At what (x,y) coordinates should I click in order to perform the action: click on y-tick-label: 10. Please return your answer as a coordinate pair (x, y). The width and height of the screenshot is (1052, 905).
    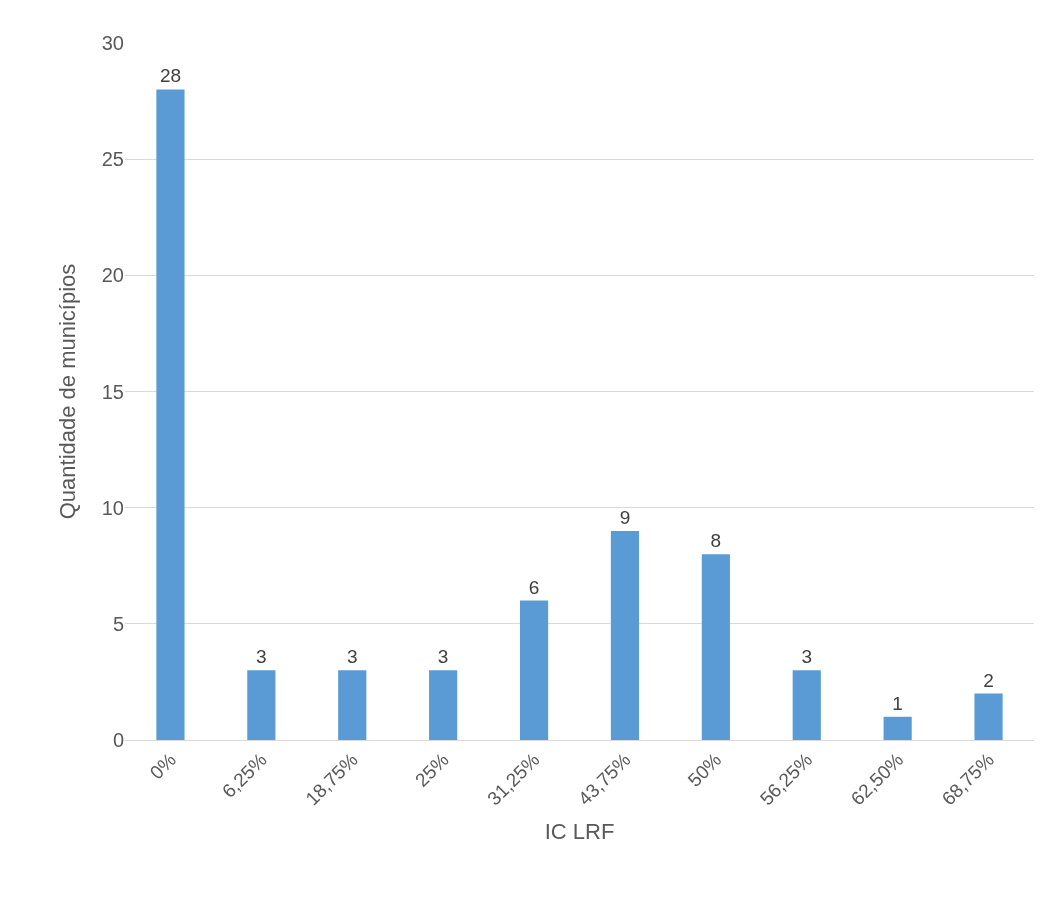
    Looking at the image, I should click on (112, 507).